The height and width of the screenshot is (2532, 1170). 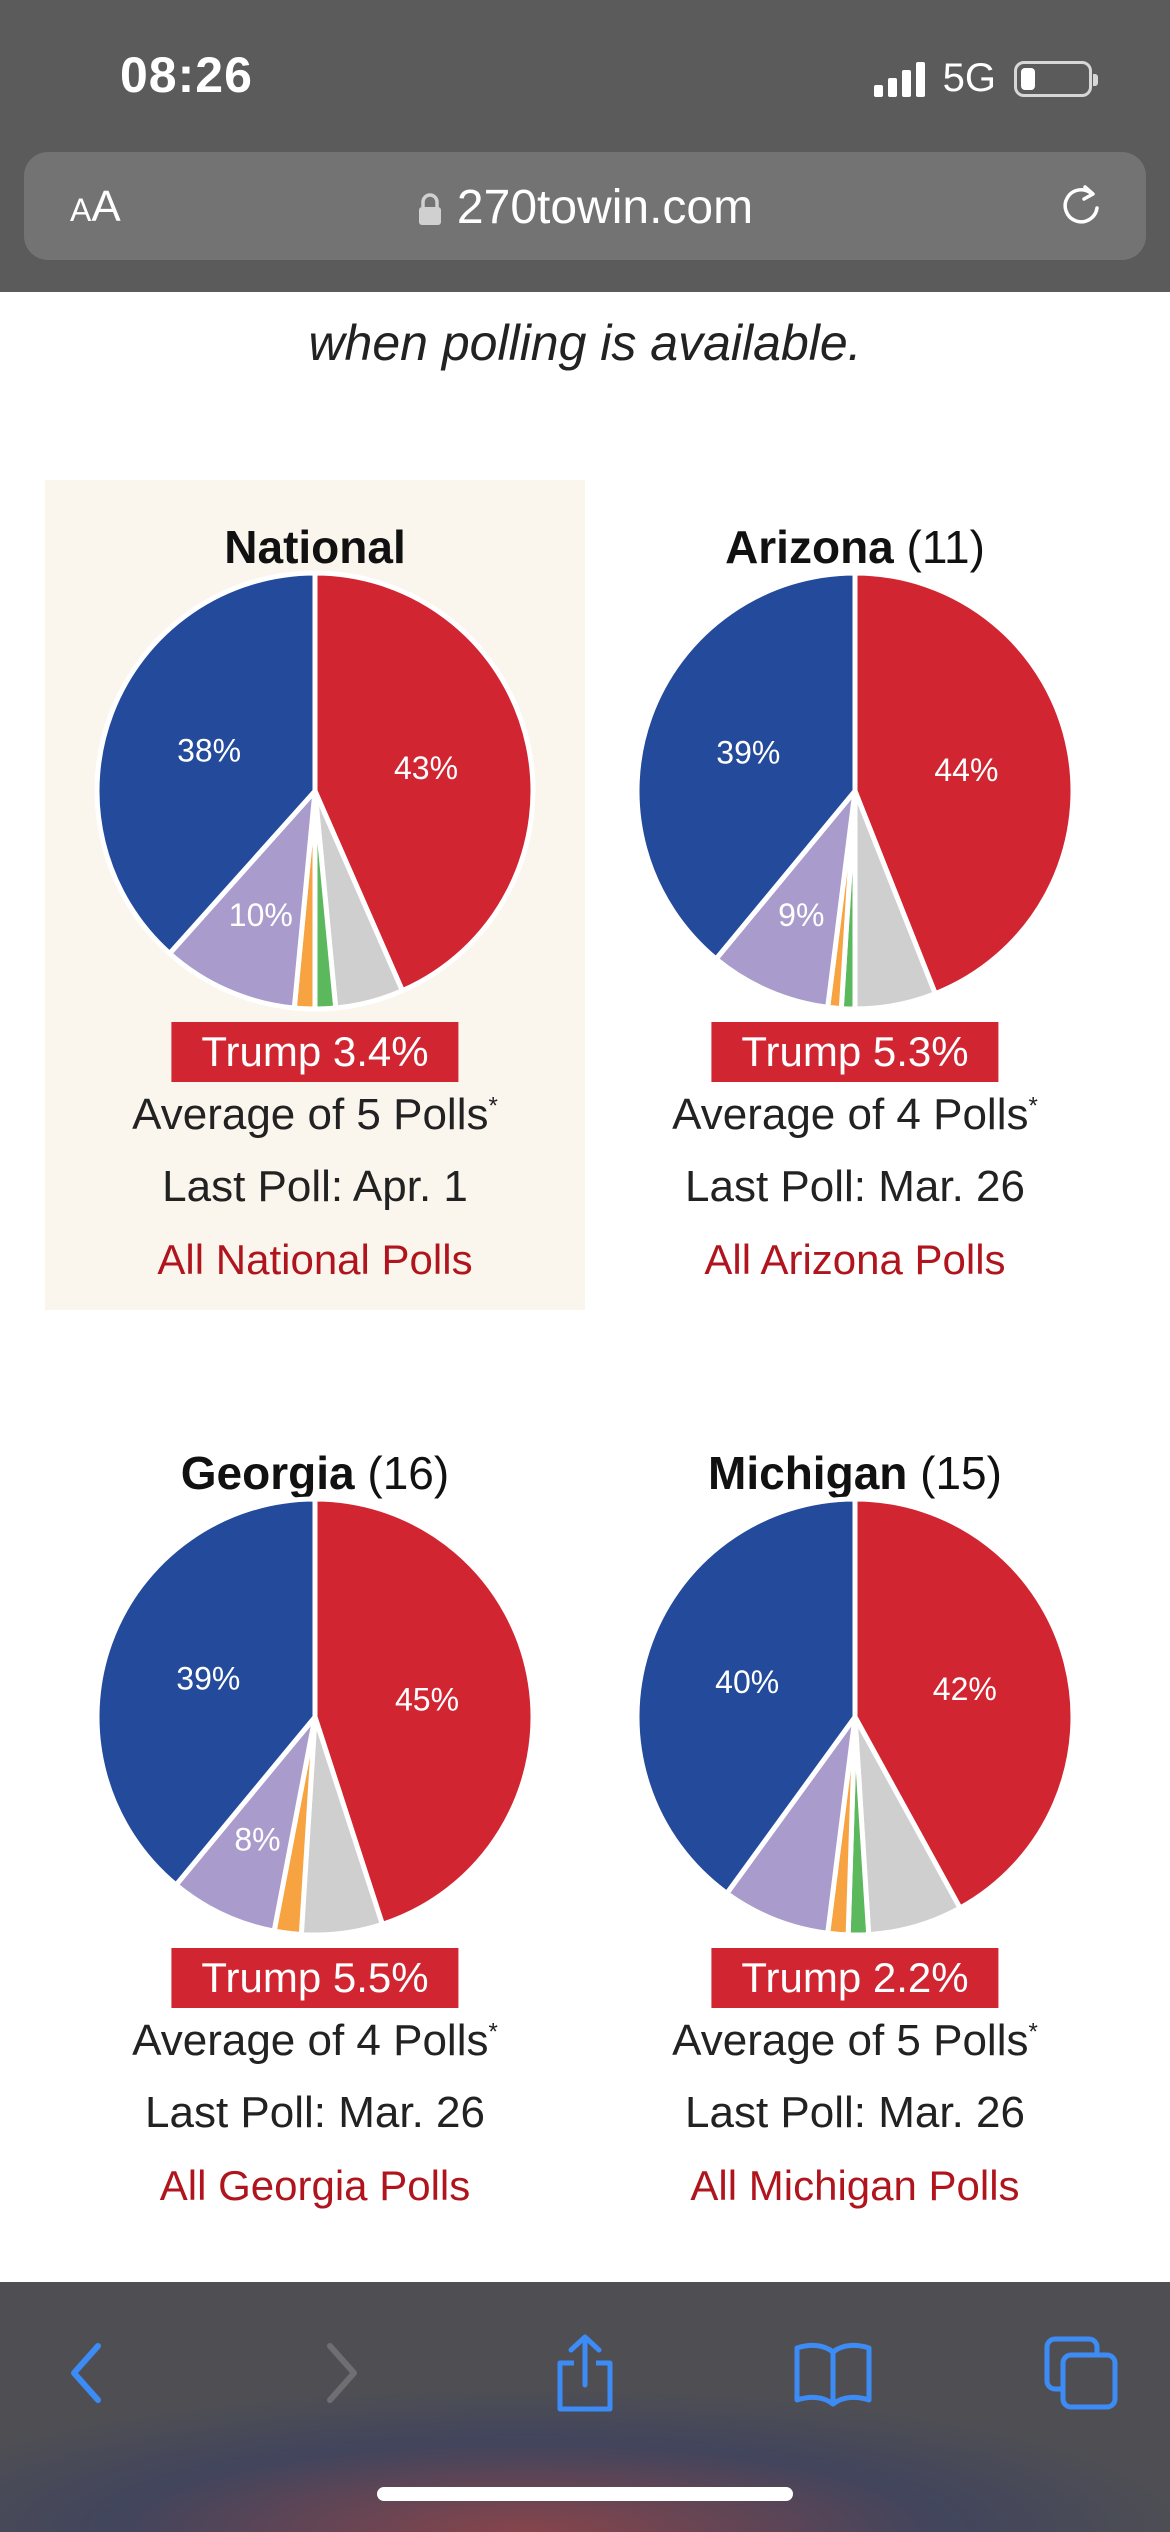 What do you see at coordinates (855, 1473) in the screenshot?
I see `card-title: Michigan (15)` at bounding box center [855, 1473].